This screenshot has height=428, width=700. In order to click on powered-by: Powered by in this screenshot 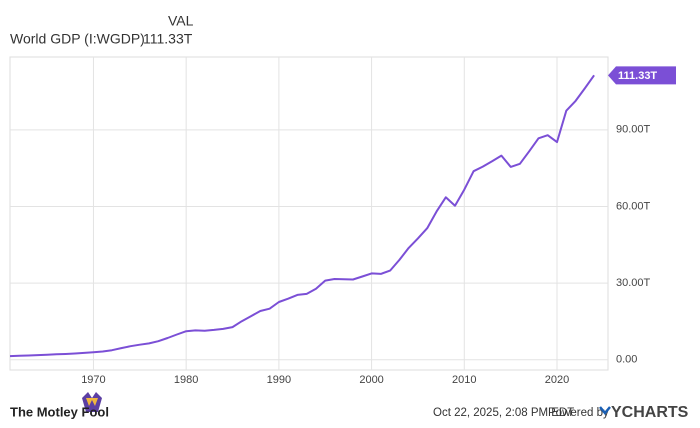, I will do `click(578, 413)`.